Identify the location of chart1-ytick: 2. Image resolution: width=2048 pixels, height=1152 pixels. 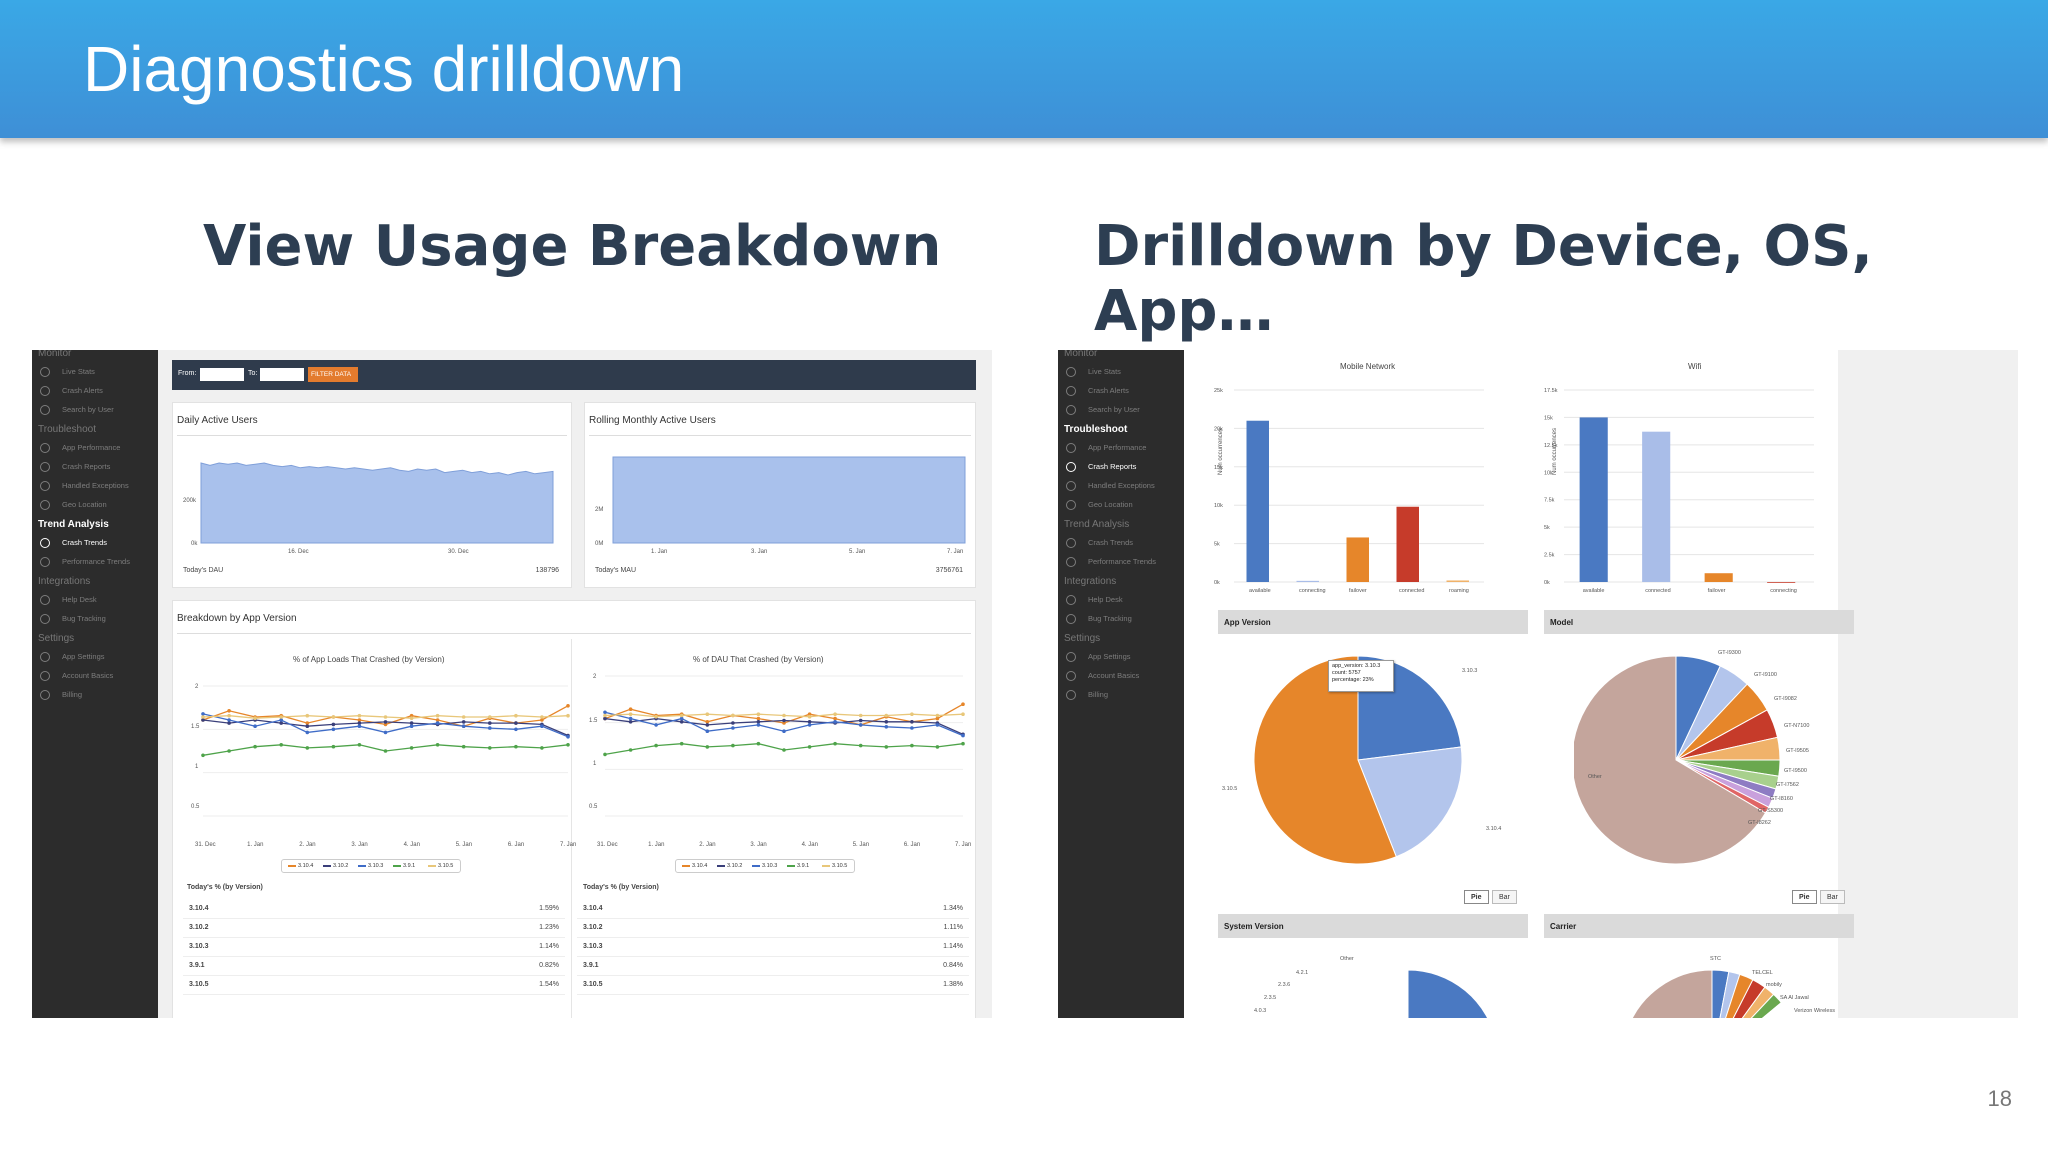
(197, 687).